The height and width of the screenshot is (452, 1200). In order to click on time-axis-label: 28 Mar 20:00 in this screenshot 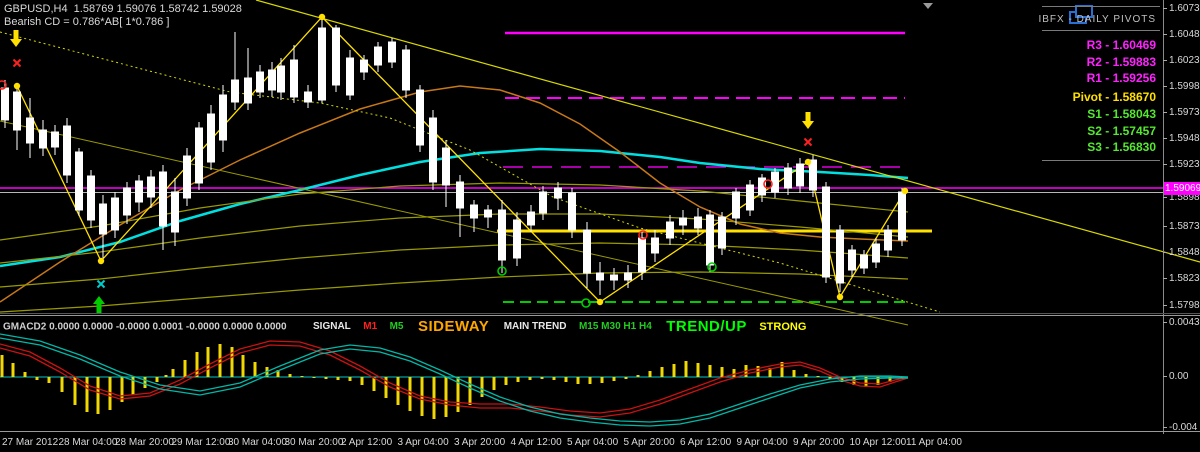, I will do `click(144, 442)`.